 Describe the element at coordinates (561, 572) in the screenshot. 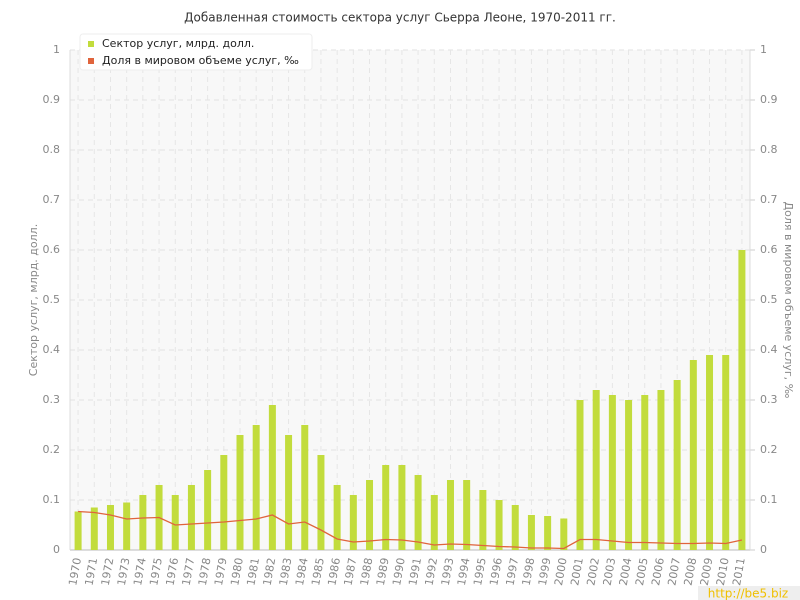

I see `x-tick-label: 2000` at that location.